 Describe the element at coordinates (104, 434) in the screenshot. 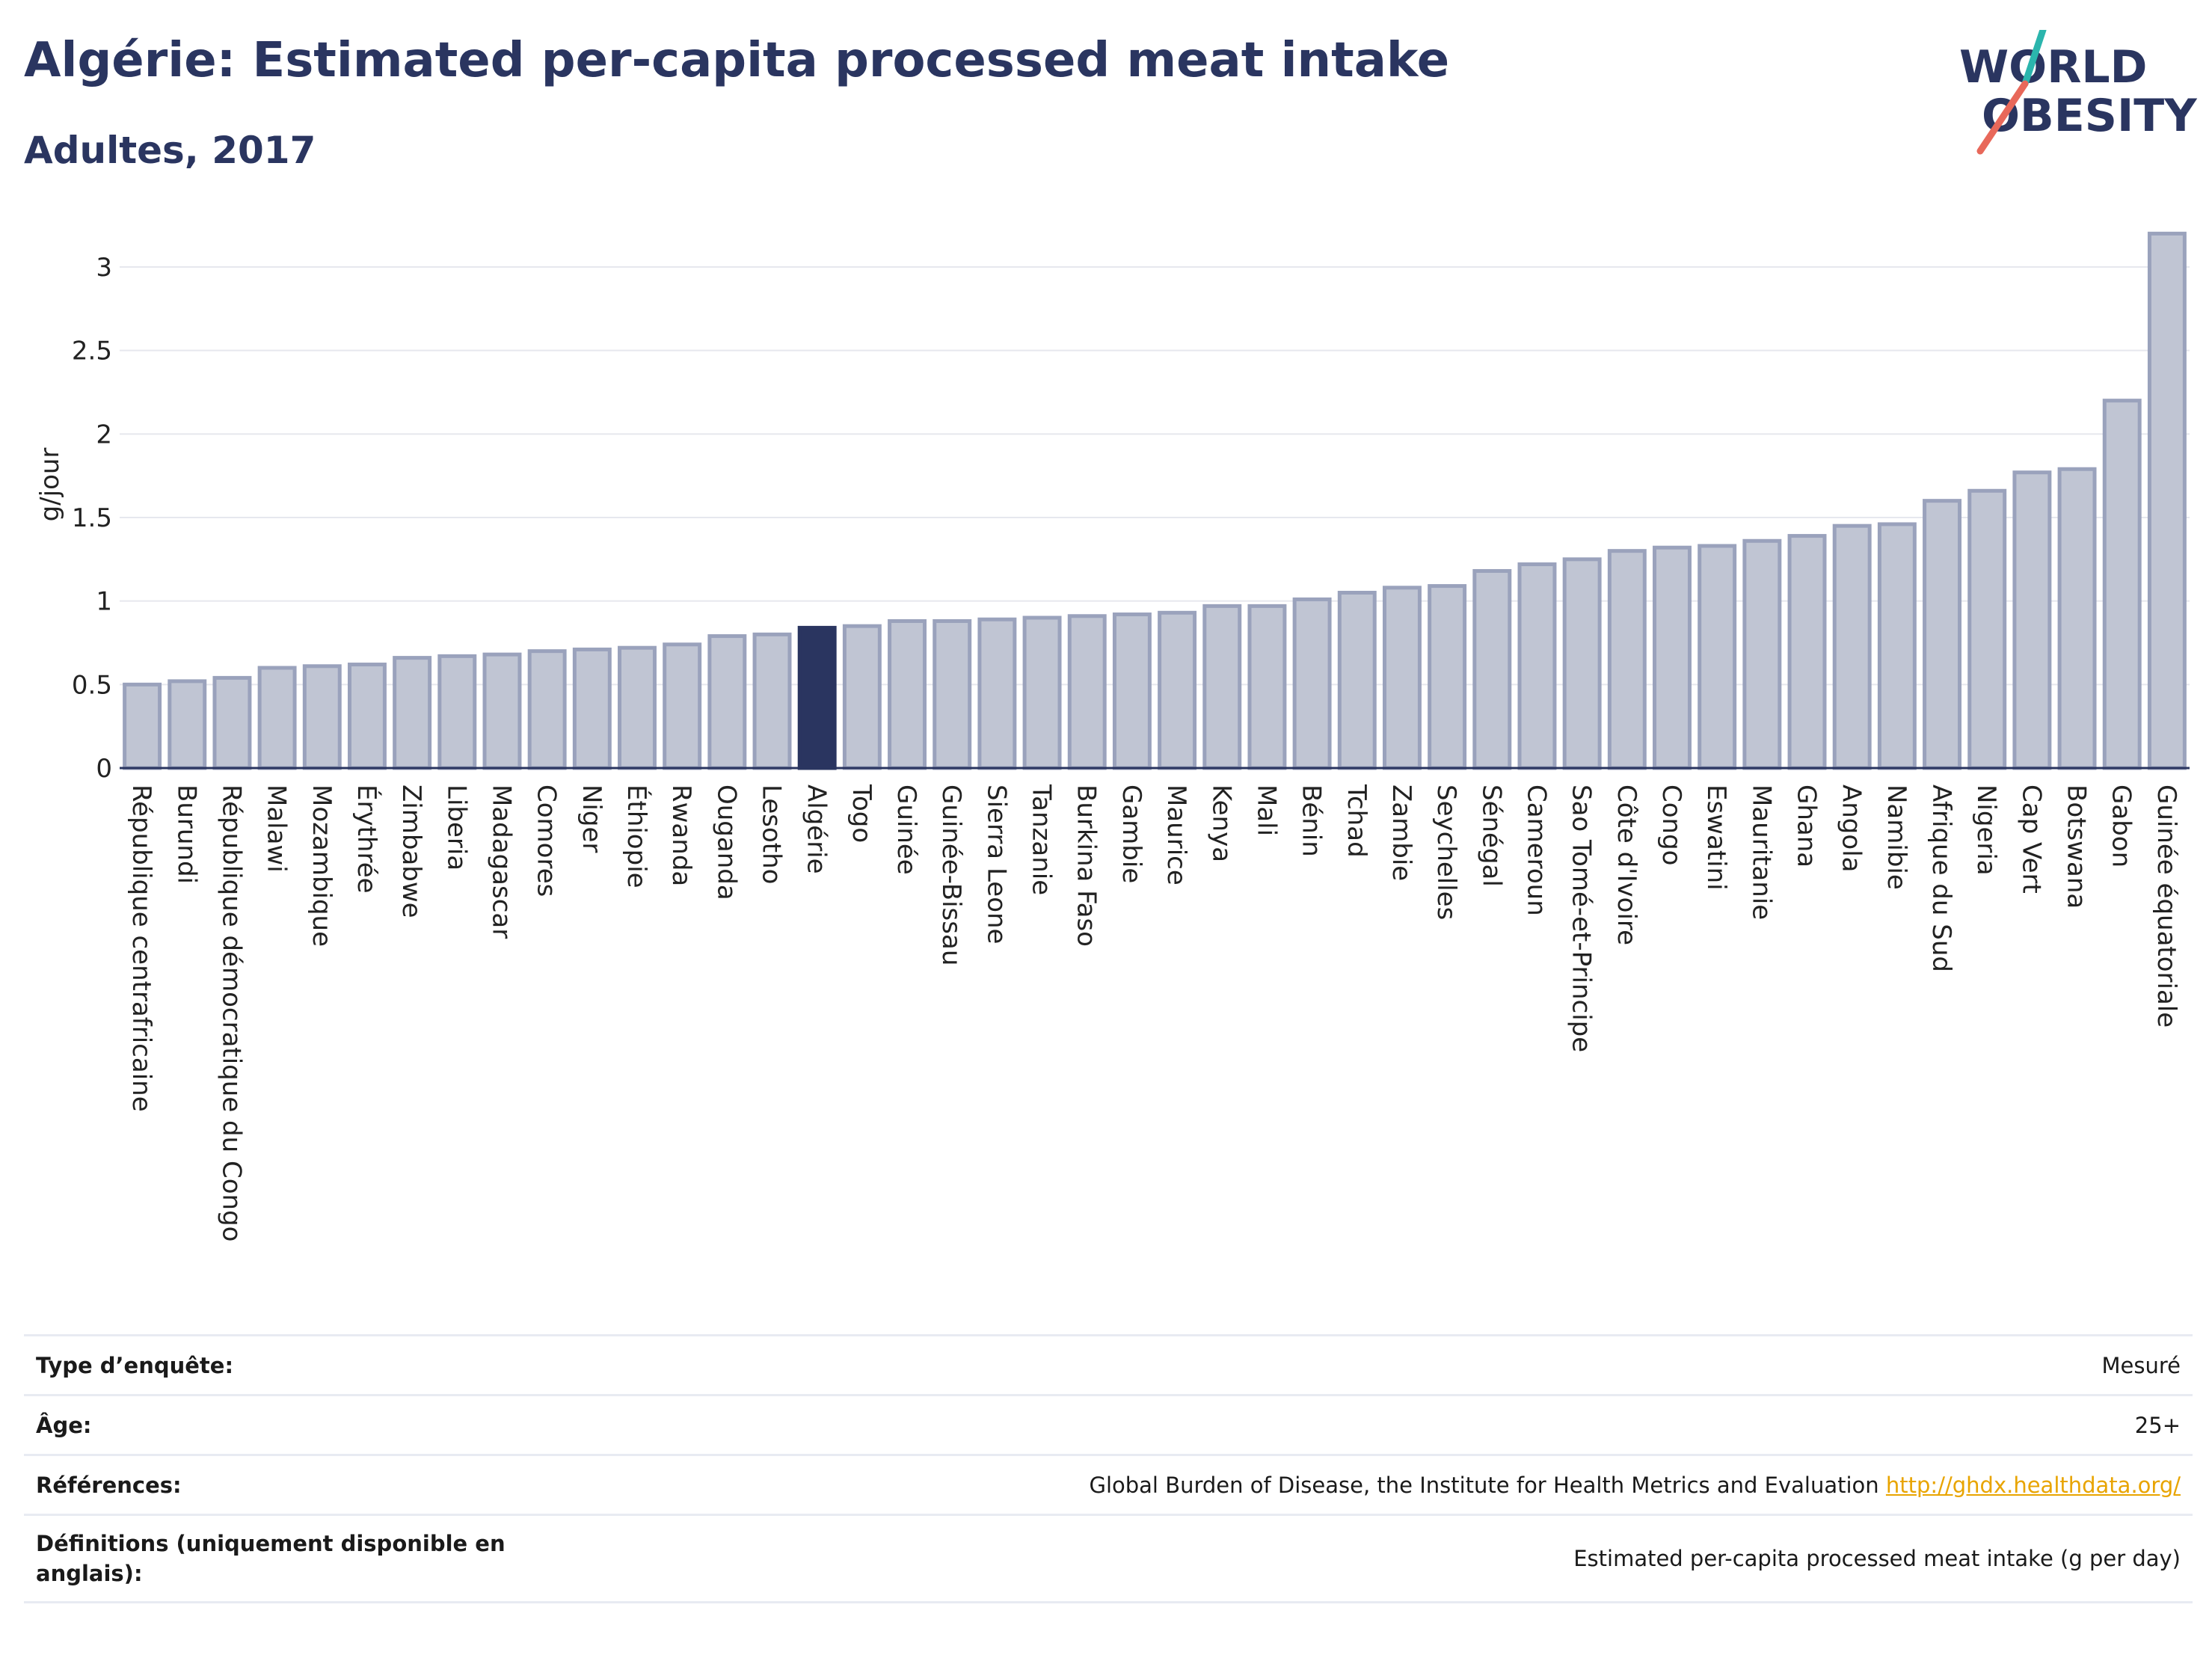

I see `y-tick-label: 2` at that location.